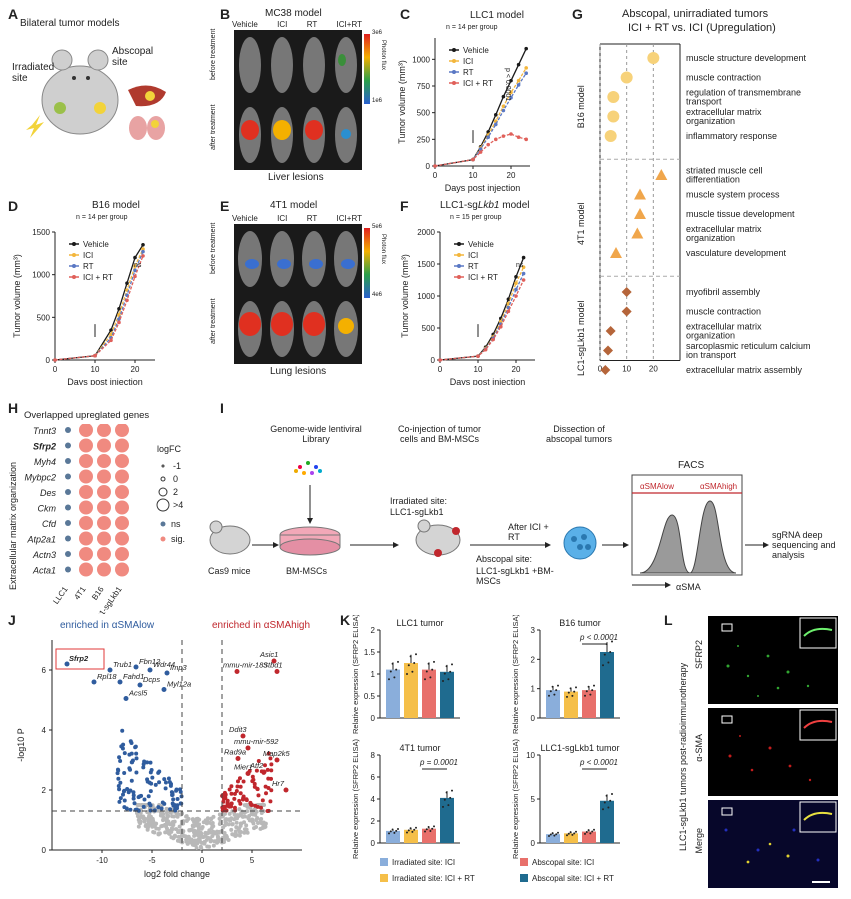 This screenshot has height=899, width=851. I want to click on legend-label: RT, so click(473, 266).